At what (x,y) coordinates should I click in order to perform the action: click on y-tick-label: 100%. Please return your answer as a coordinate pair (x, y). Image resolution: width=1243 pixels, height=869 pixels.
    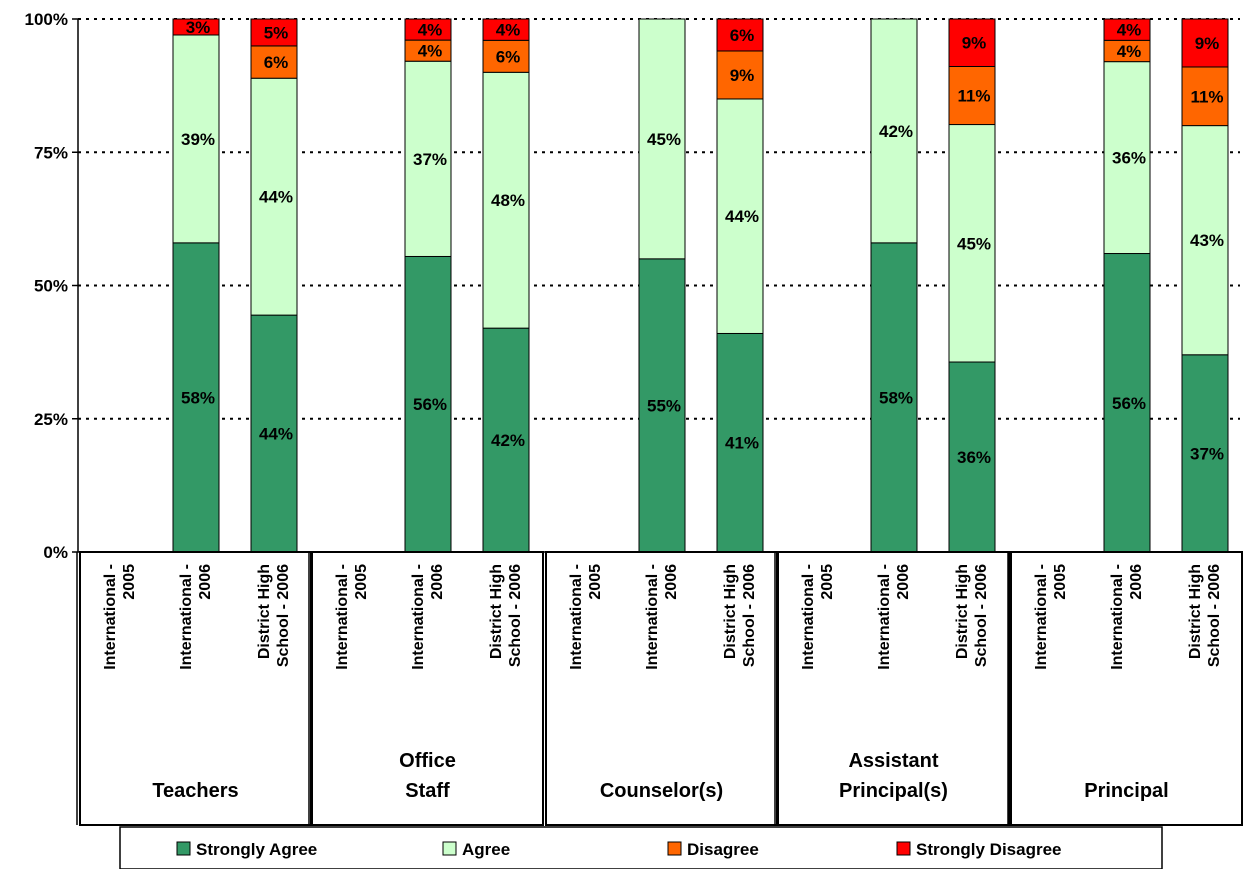
    Looking at the image, I should click on (46, 19).